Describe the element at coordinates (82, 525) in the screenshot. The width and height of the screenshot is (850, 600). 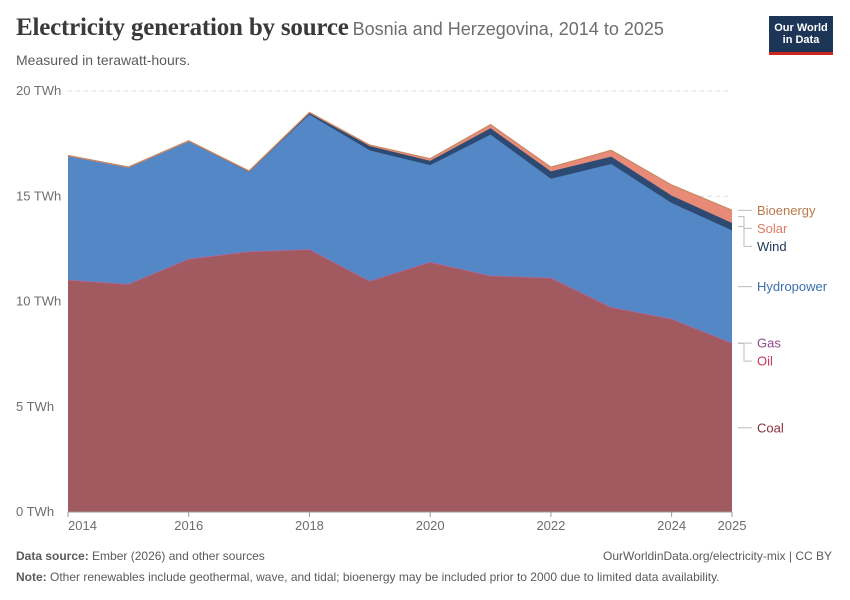
I see `x-tick-label: 2014` at that location.